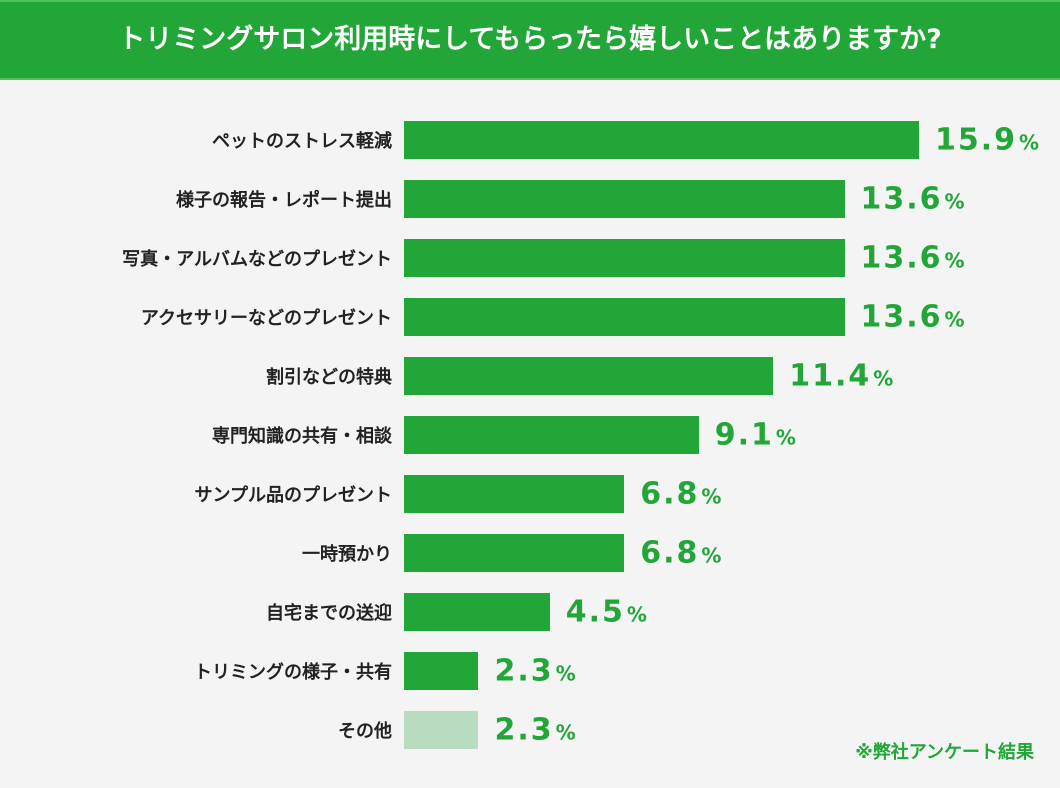  I want to click on category-label: トリミングの様子・共有, so click(293, 672).